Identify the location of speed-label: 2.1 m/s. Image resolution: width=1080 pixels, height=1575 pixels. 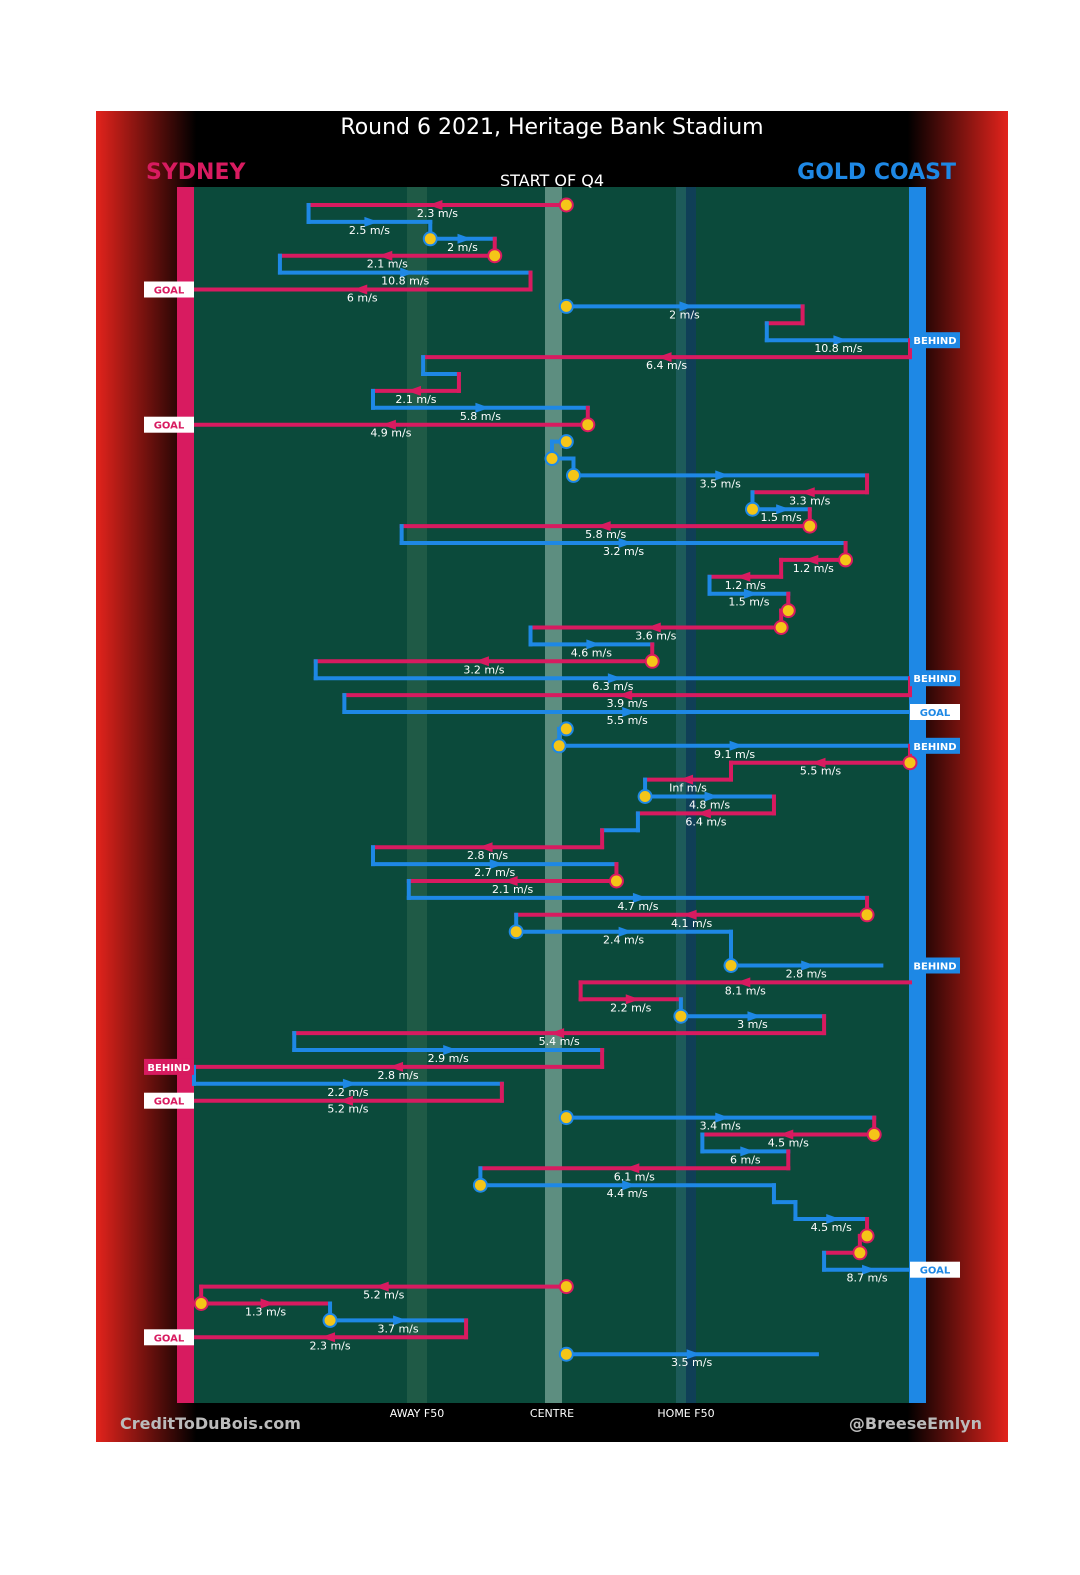
(415, 399).